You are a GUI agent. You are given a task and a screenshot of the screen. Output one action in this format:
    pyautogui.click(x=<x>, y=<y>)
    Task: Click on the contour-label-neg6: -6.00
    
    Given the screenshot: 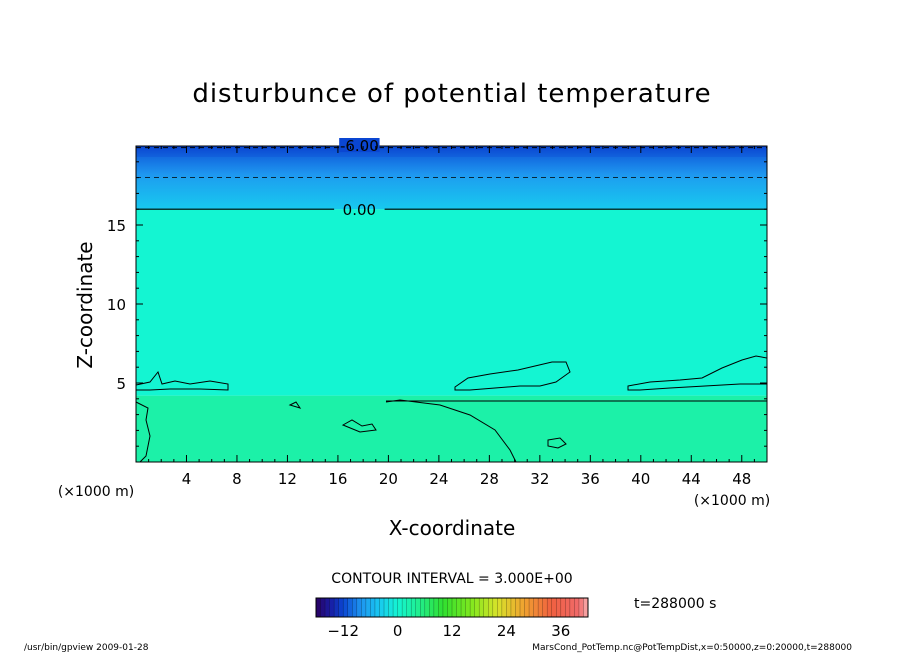 What is the action you would take?
    pyautogui.click(x=359, y=146)
    